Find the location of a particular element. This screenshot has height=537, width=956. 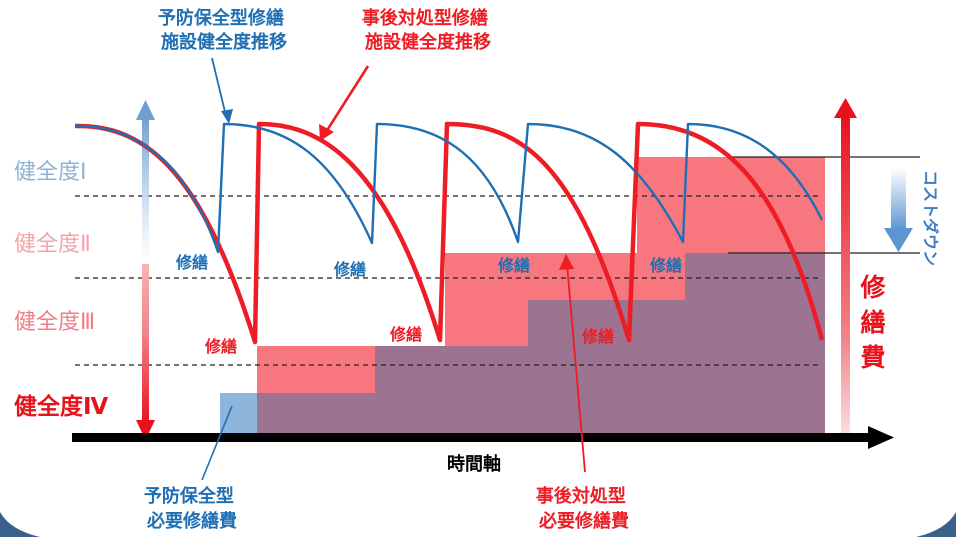

reactive-repair-labels: 修繕 修繕 修繕 is located at coordinates (409, 340).